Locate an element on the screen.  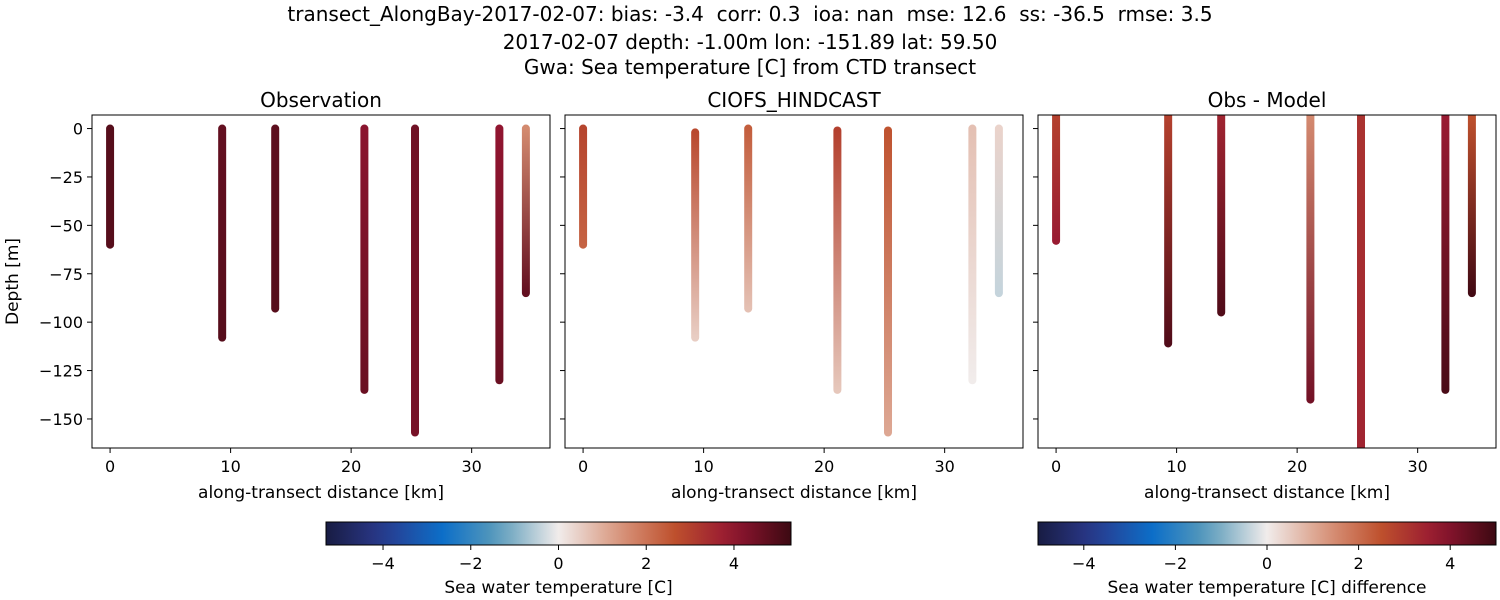
panel-title: CIOFS_HINDCAST is located at coordinates (794, 100).